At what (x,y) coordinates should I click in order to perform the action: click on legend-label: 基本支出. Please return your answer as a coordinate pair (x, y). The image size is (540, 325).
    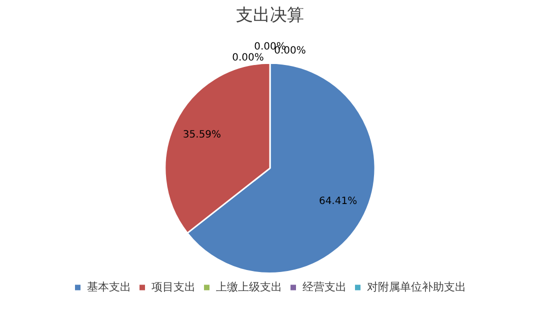
    Looking at the image, I should click on (108, 287).